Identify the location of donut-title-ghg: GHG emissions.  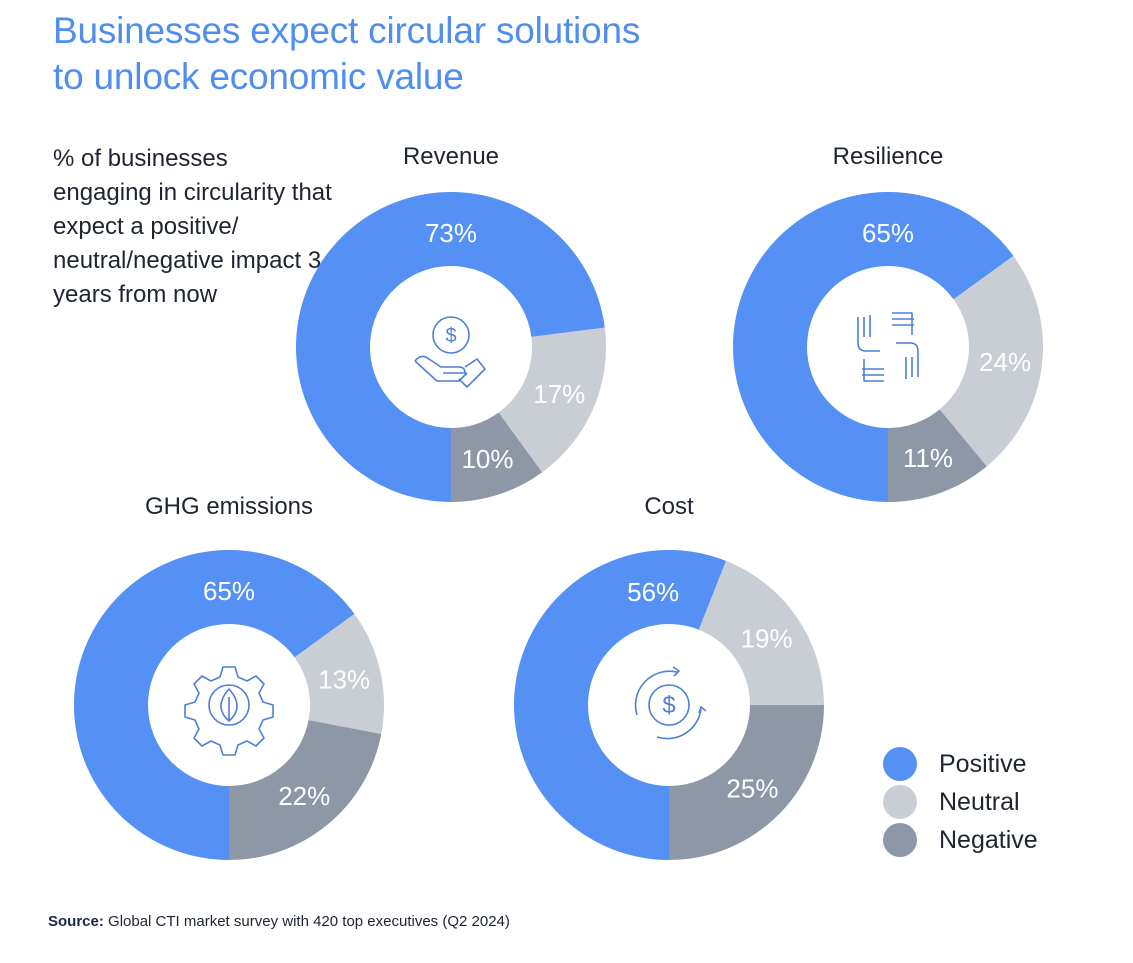
(229, 506).